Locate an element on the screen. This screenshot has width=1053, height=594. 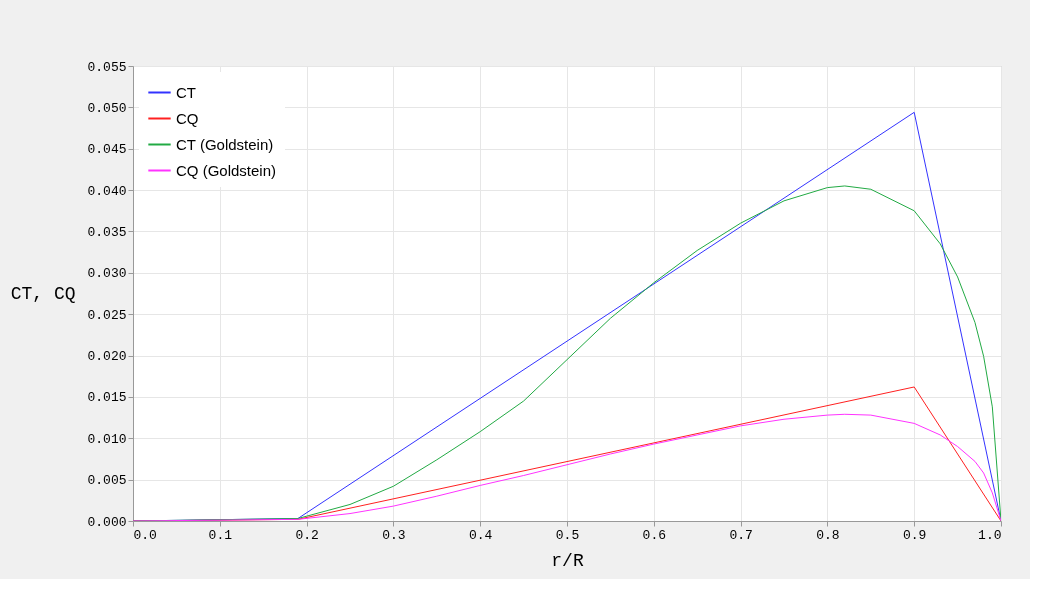
x-tick-label: 0.1 is located at coordinates (220, 535).